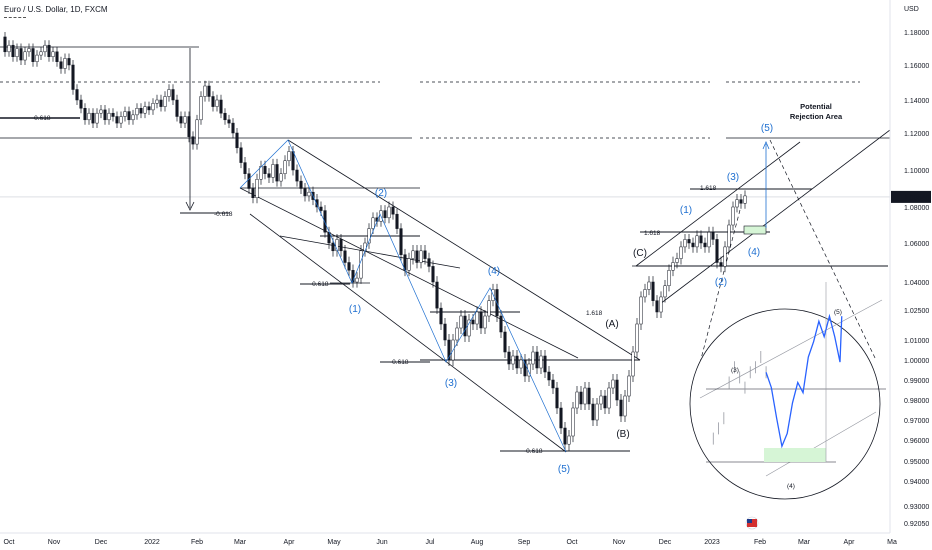 This screenshot has height=550, width=932. What do you see at coordinates (892, 542) in the screenshot?
I see `x-tick-label: Ma` at bounding box center [892, 542].